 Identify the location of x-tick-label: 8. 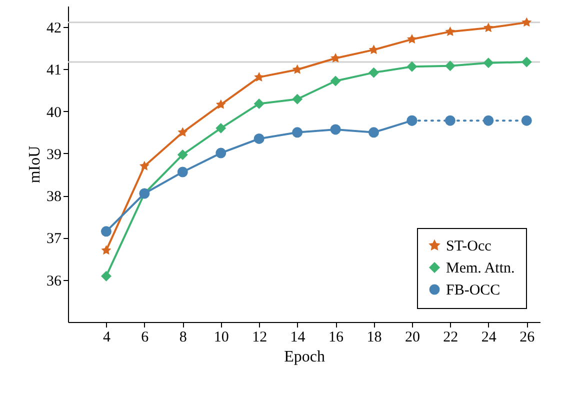
(183, 338).